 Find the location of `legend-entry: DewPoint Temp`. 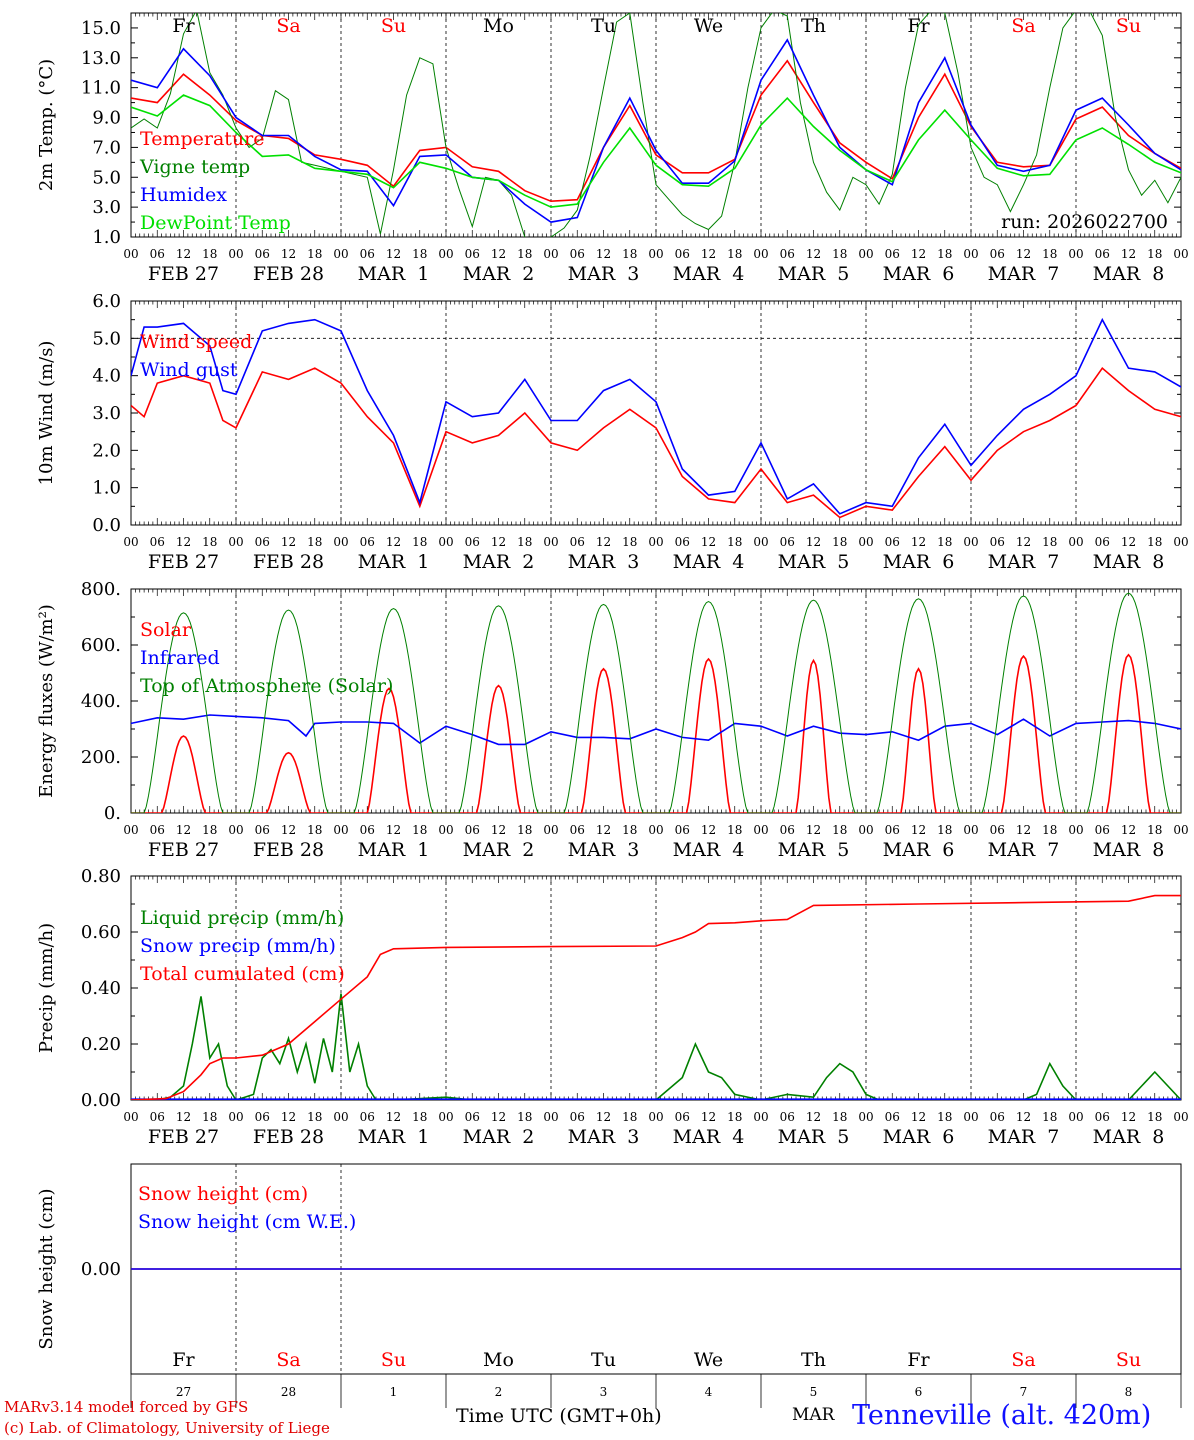

legend-entry: DewPoint Temp is located at coordinates (215, 223).